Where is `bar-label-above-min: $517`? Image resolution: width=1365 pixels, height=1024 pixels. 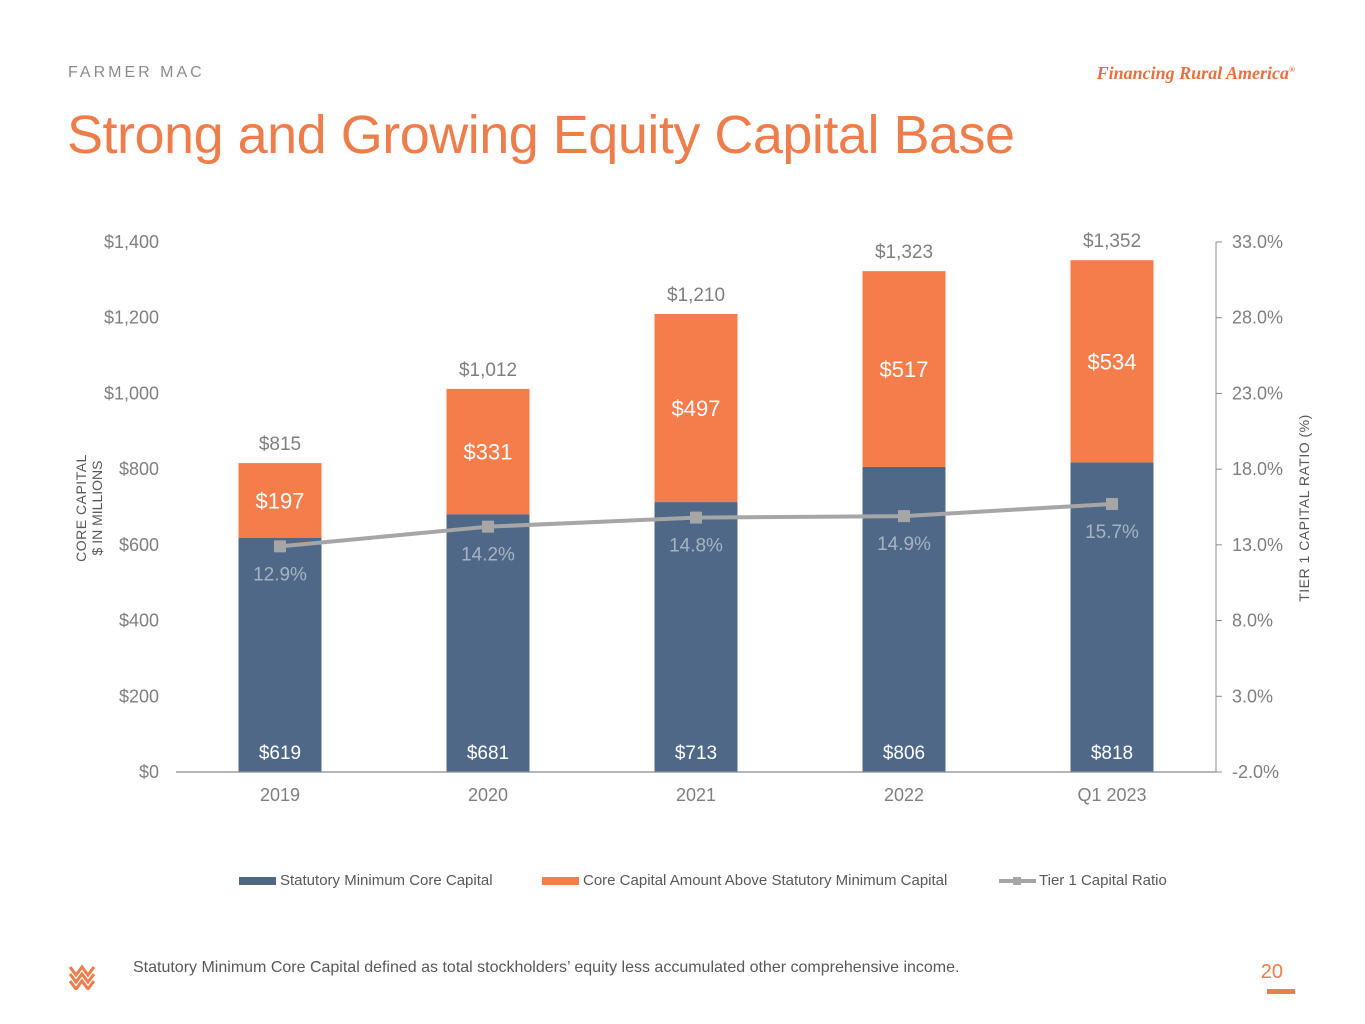
bar-label-above-min: $517 is located at coordinates (904, 369).